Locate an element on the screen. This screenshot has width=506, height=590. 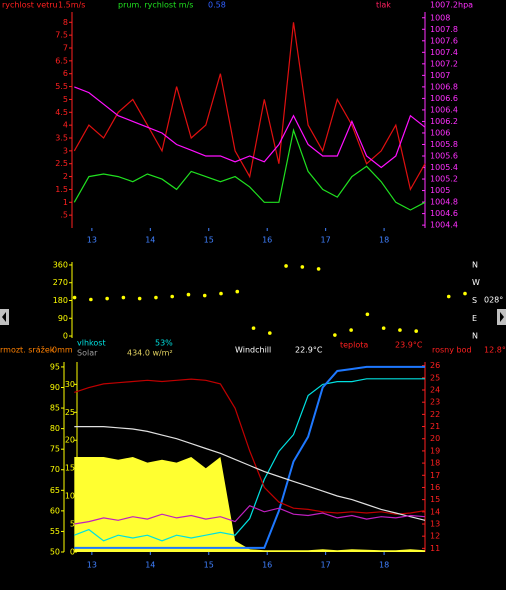
y2-tick-label: W is located at coordinates (476, 282).